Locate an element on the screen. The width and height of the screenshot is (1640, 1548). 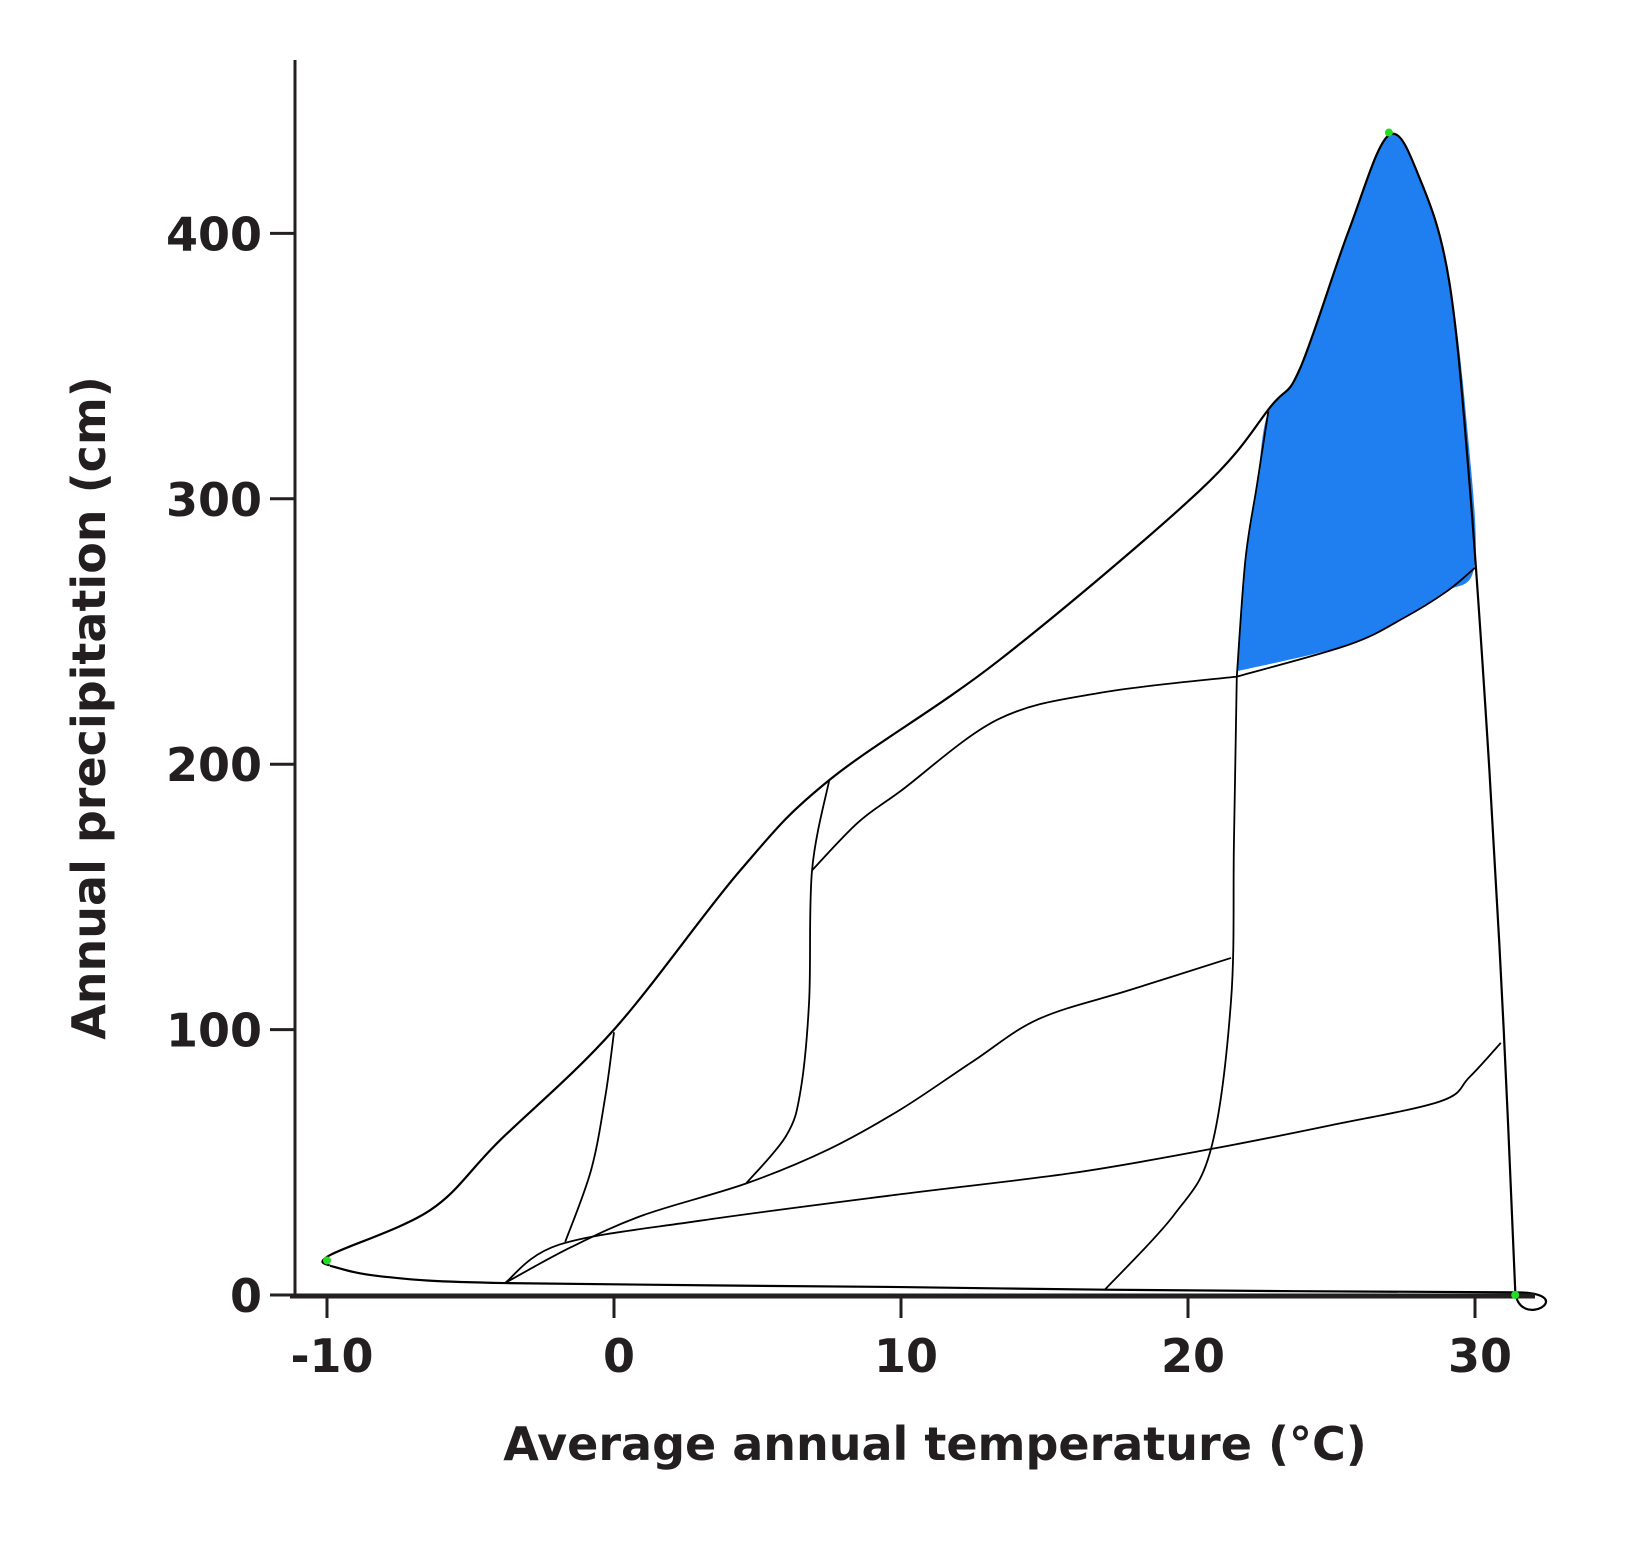
x-axis-title: Average annual temperature (°C) is located at coordinates (935, 1444).